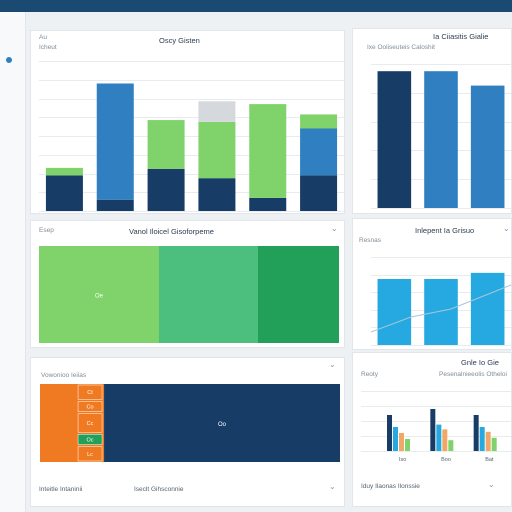 This screenshot has width=512, height=512. What do you see at coordinates (99, 297) in the screenshot?
I see `treemap-cell-label: Oe` at bounding box center [99, 297].